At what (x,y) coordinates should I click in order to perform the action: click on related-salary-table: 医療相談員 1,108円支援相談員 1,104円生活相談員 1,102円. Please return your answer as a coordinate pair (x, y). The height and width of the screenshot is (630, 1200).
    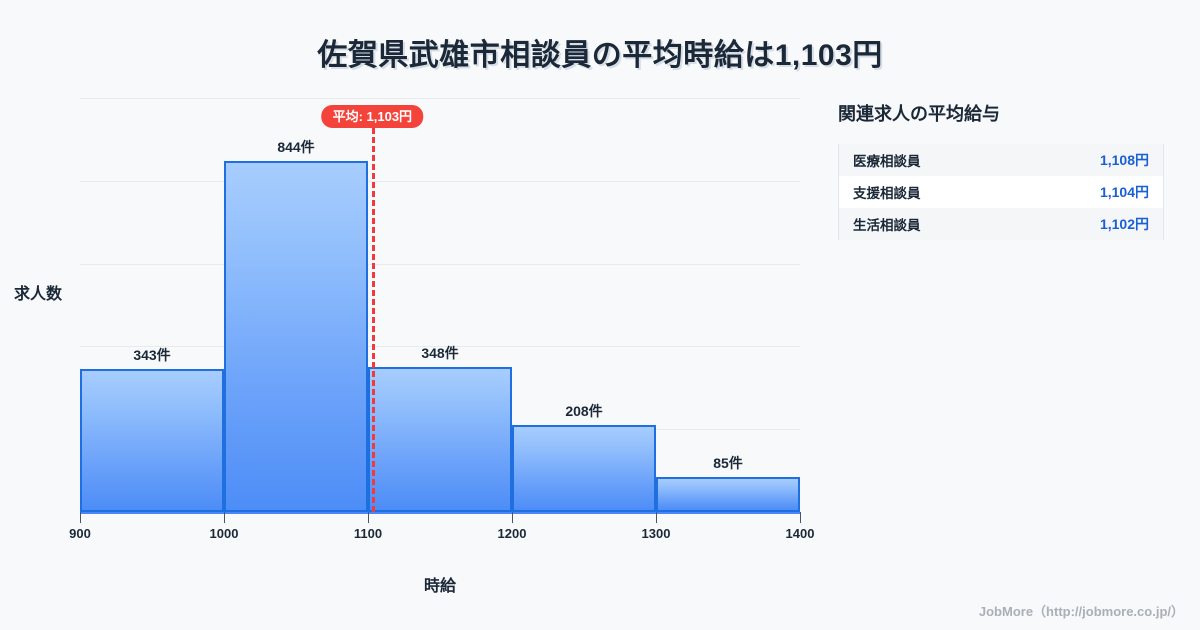
    Looking at the image, I should click on (1001, 192).